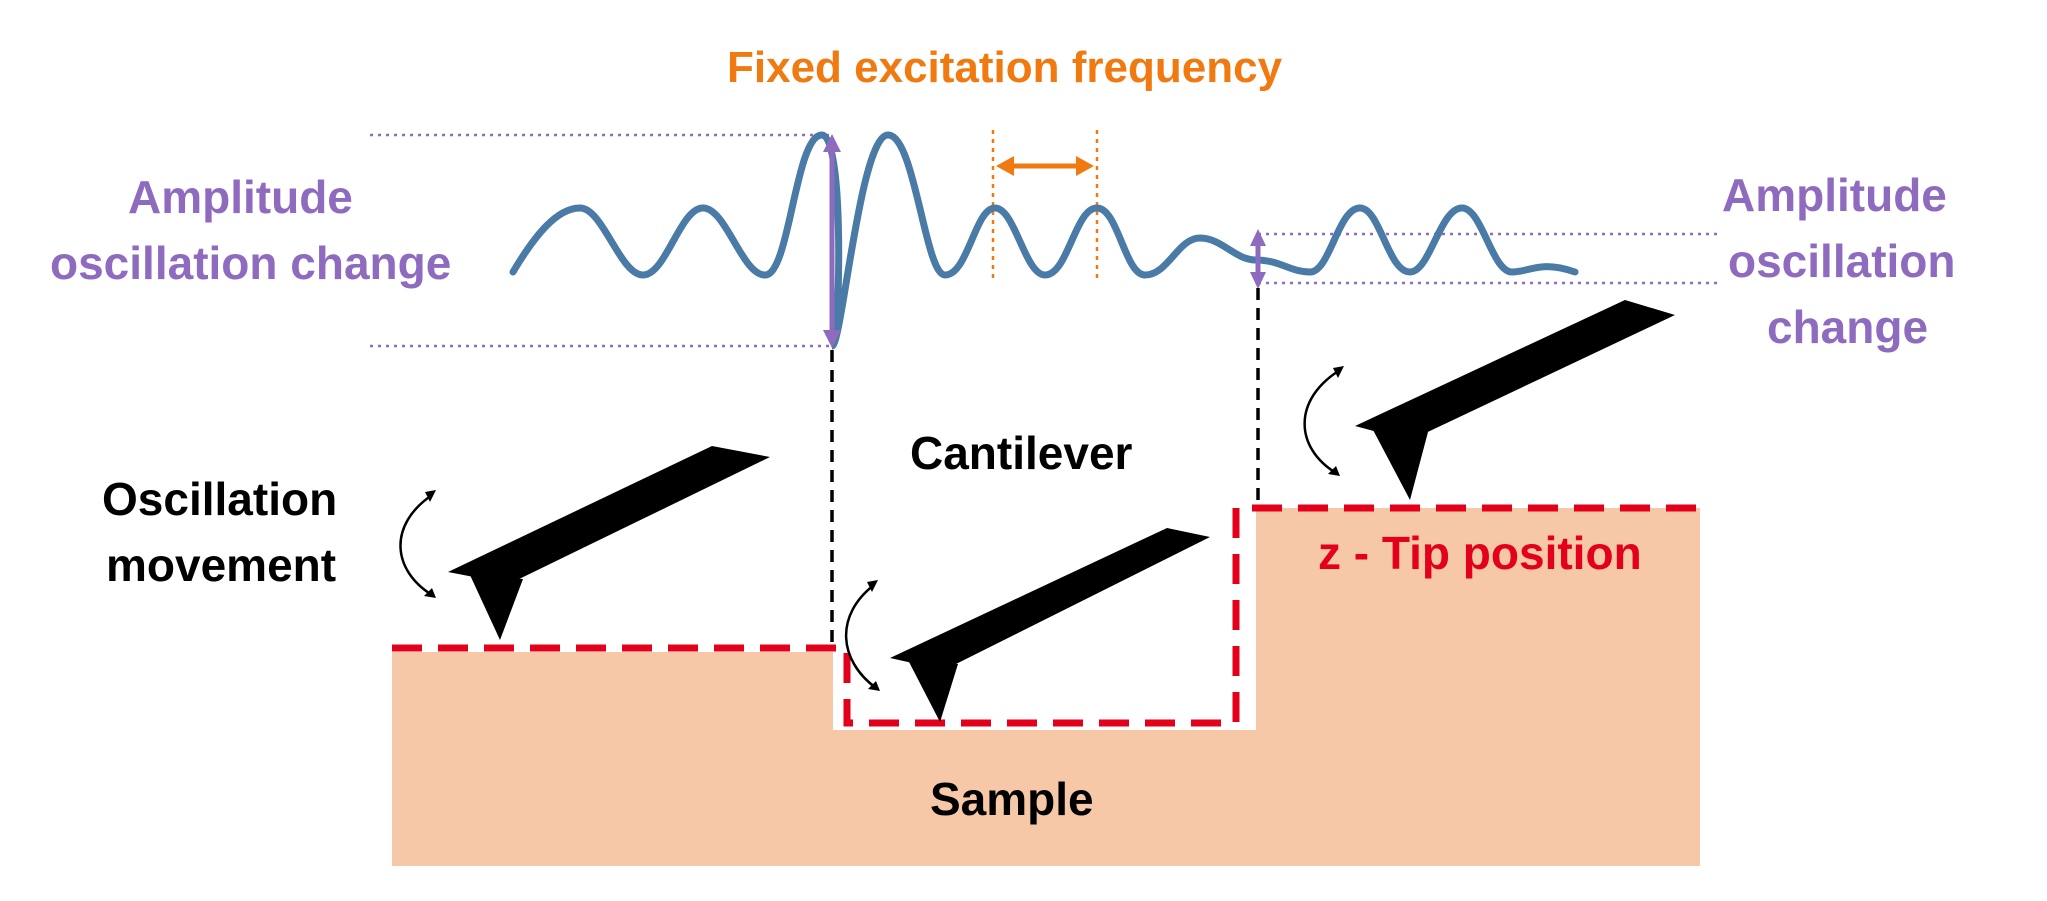  What do you see at coordinates (1841, 261) in the screenshot?
I see `amplitude-right-line2: oscillation` at bounding box center [1841, 261].